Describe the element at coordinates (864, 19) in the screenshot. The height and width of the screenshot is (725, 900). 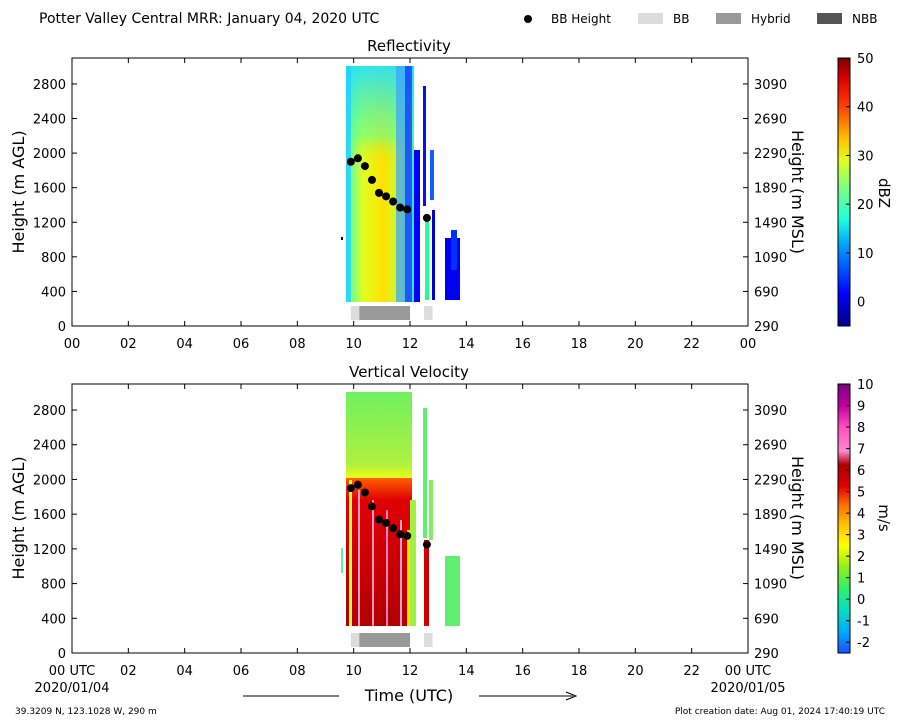
I see `legend-label: NBB` at that location.